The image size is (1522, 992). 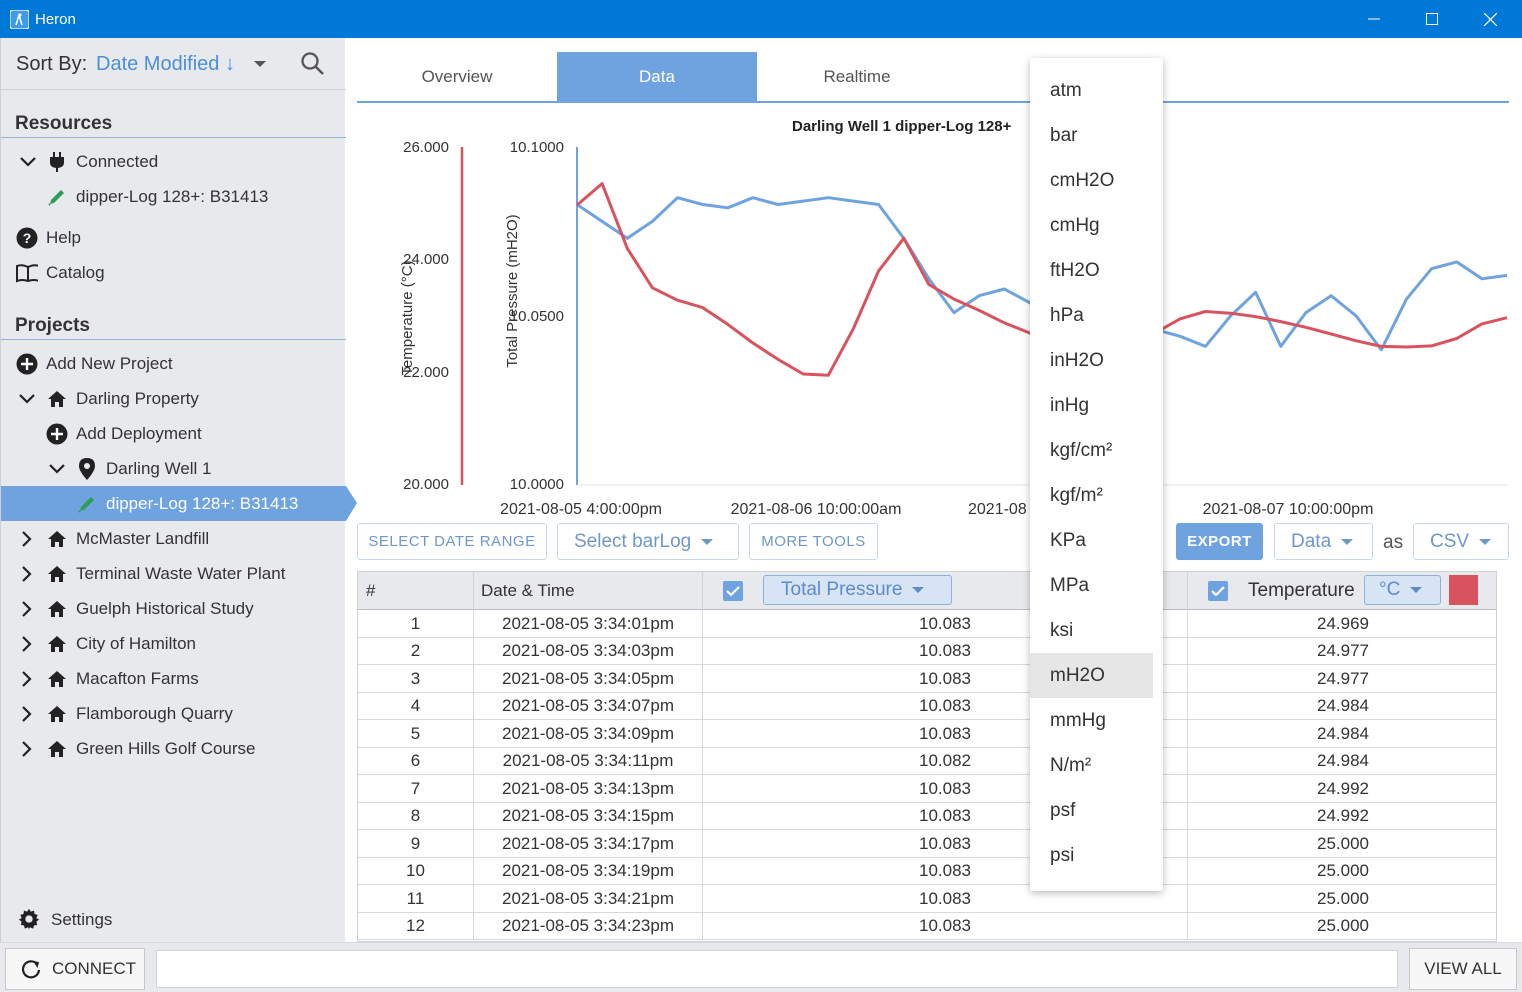 What do you see at coordinates (1077, 360) in the screenshot?
I see `unit-menu-item: inH2O` at bounding box center [1077, 360].